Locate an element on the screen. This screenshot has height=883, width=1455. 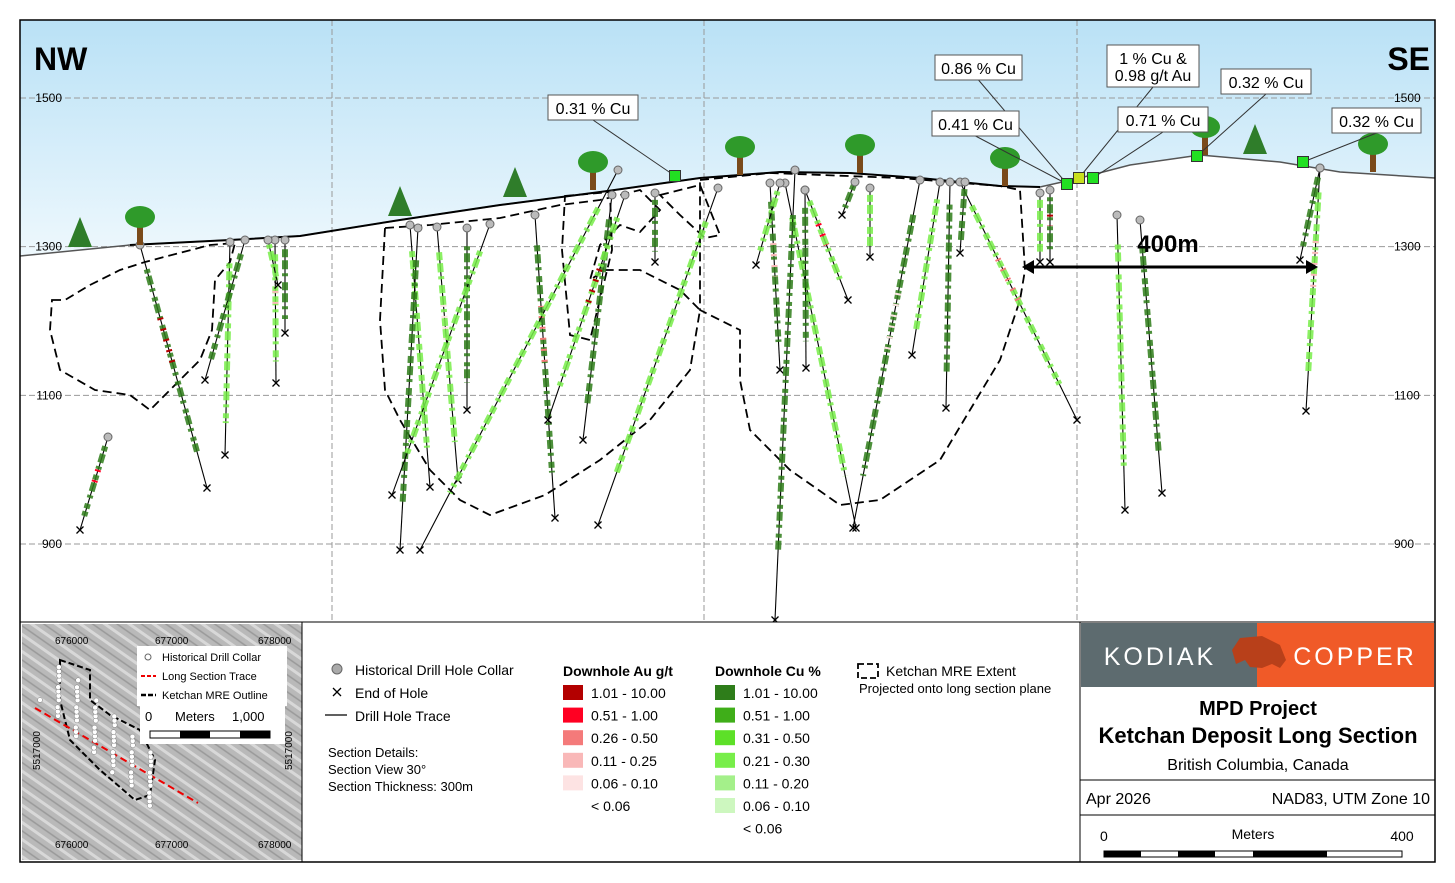
scale-label: Meters is located at coordinates (1253, 834).